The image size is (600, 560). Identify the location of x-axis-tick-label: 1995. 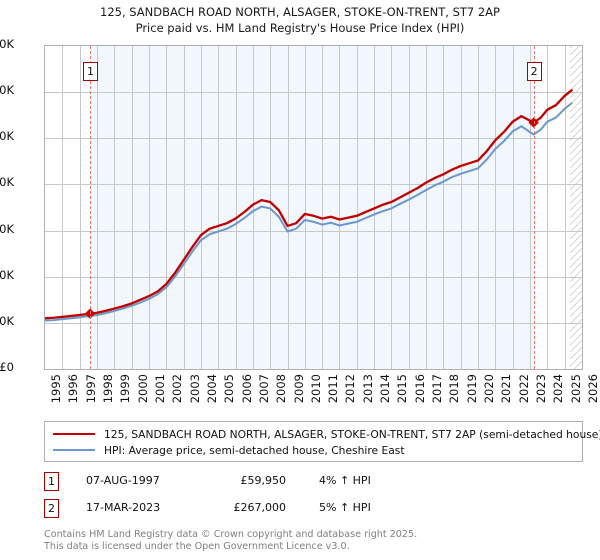
(56, 389).